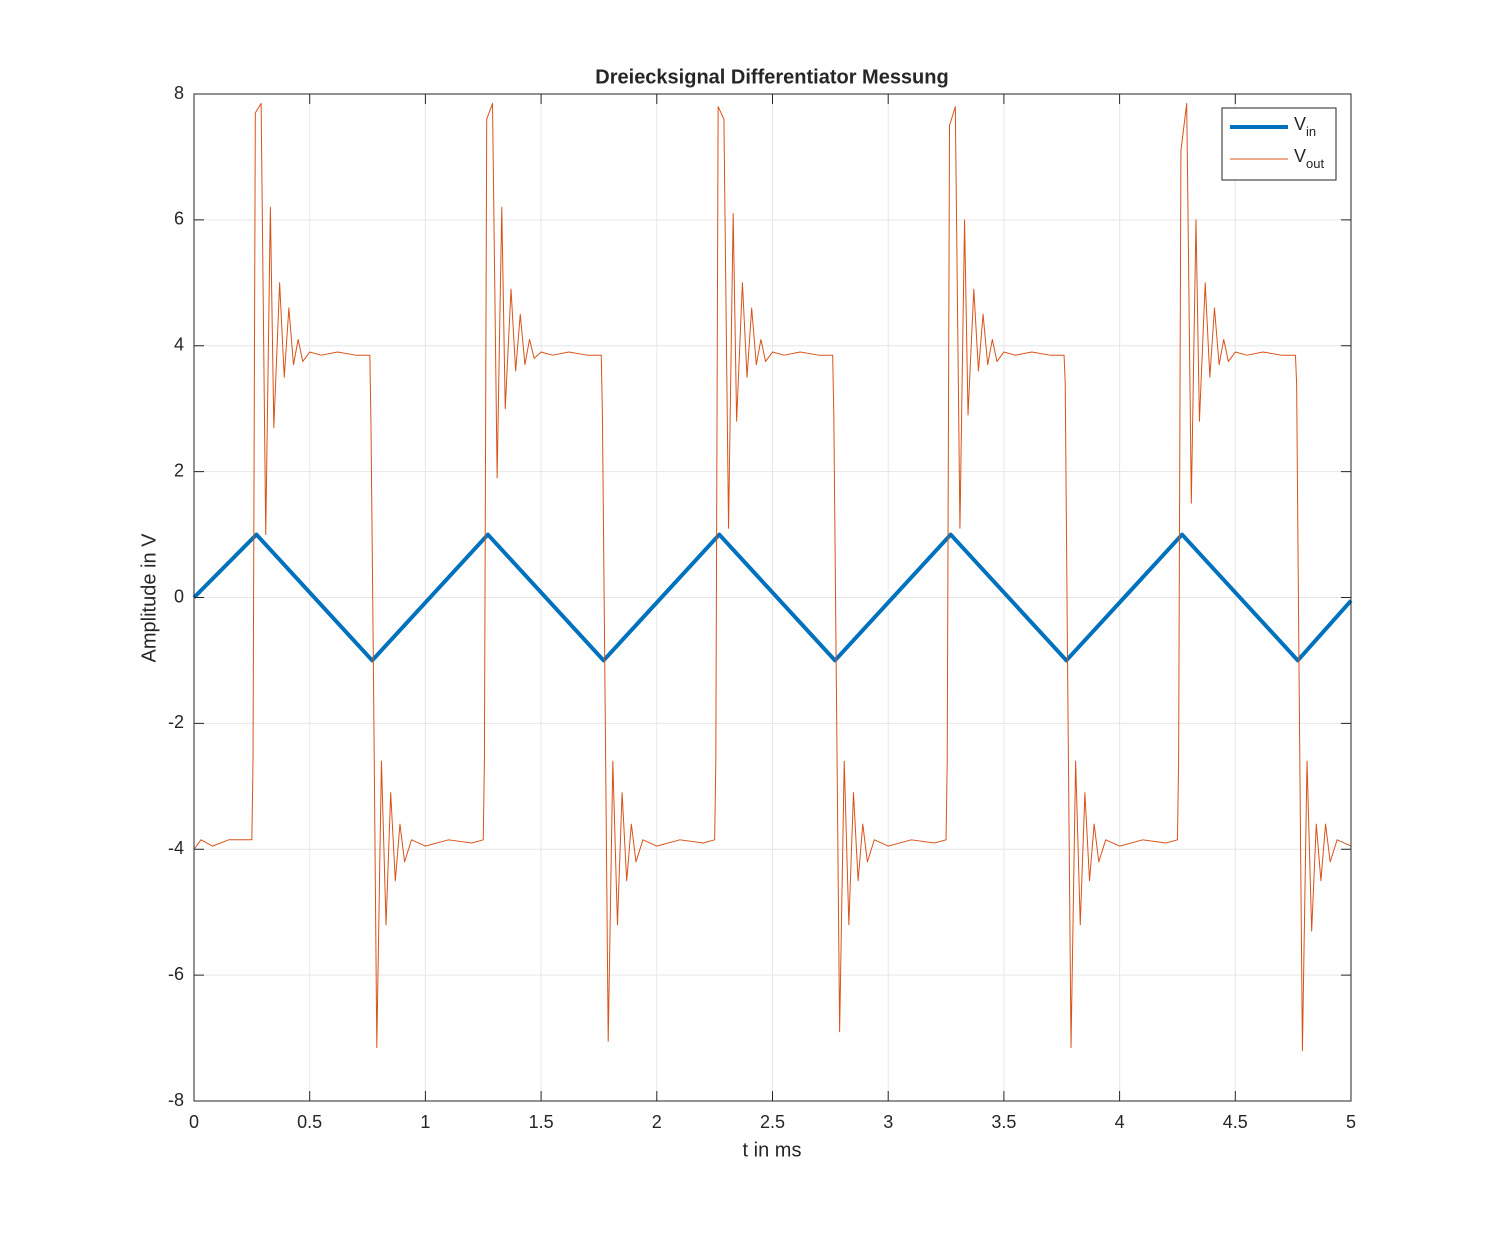 Image resolution: width=1494 pixels, height=1243 pixels. I want to click on chart-title: Dreiecksignal Differentiator Messung, so click(771, 77).